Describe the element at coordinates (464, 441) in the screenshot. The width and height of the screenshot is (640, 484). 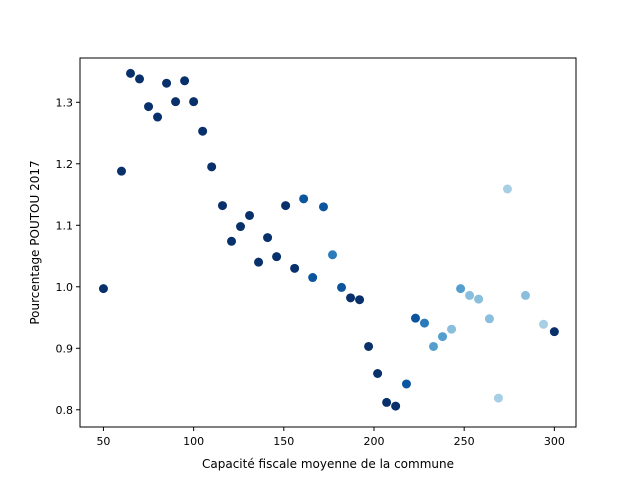
I see `x-tick-label: 250` at that location.